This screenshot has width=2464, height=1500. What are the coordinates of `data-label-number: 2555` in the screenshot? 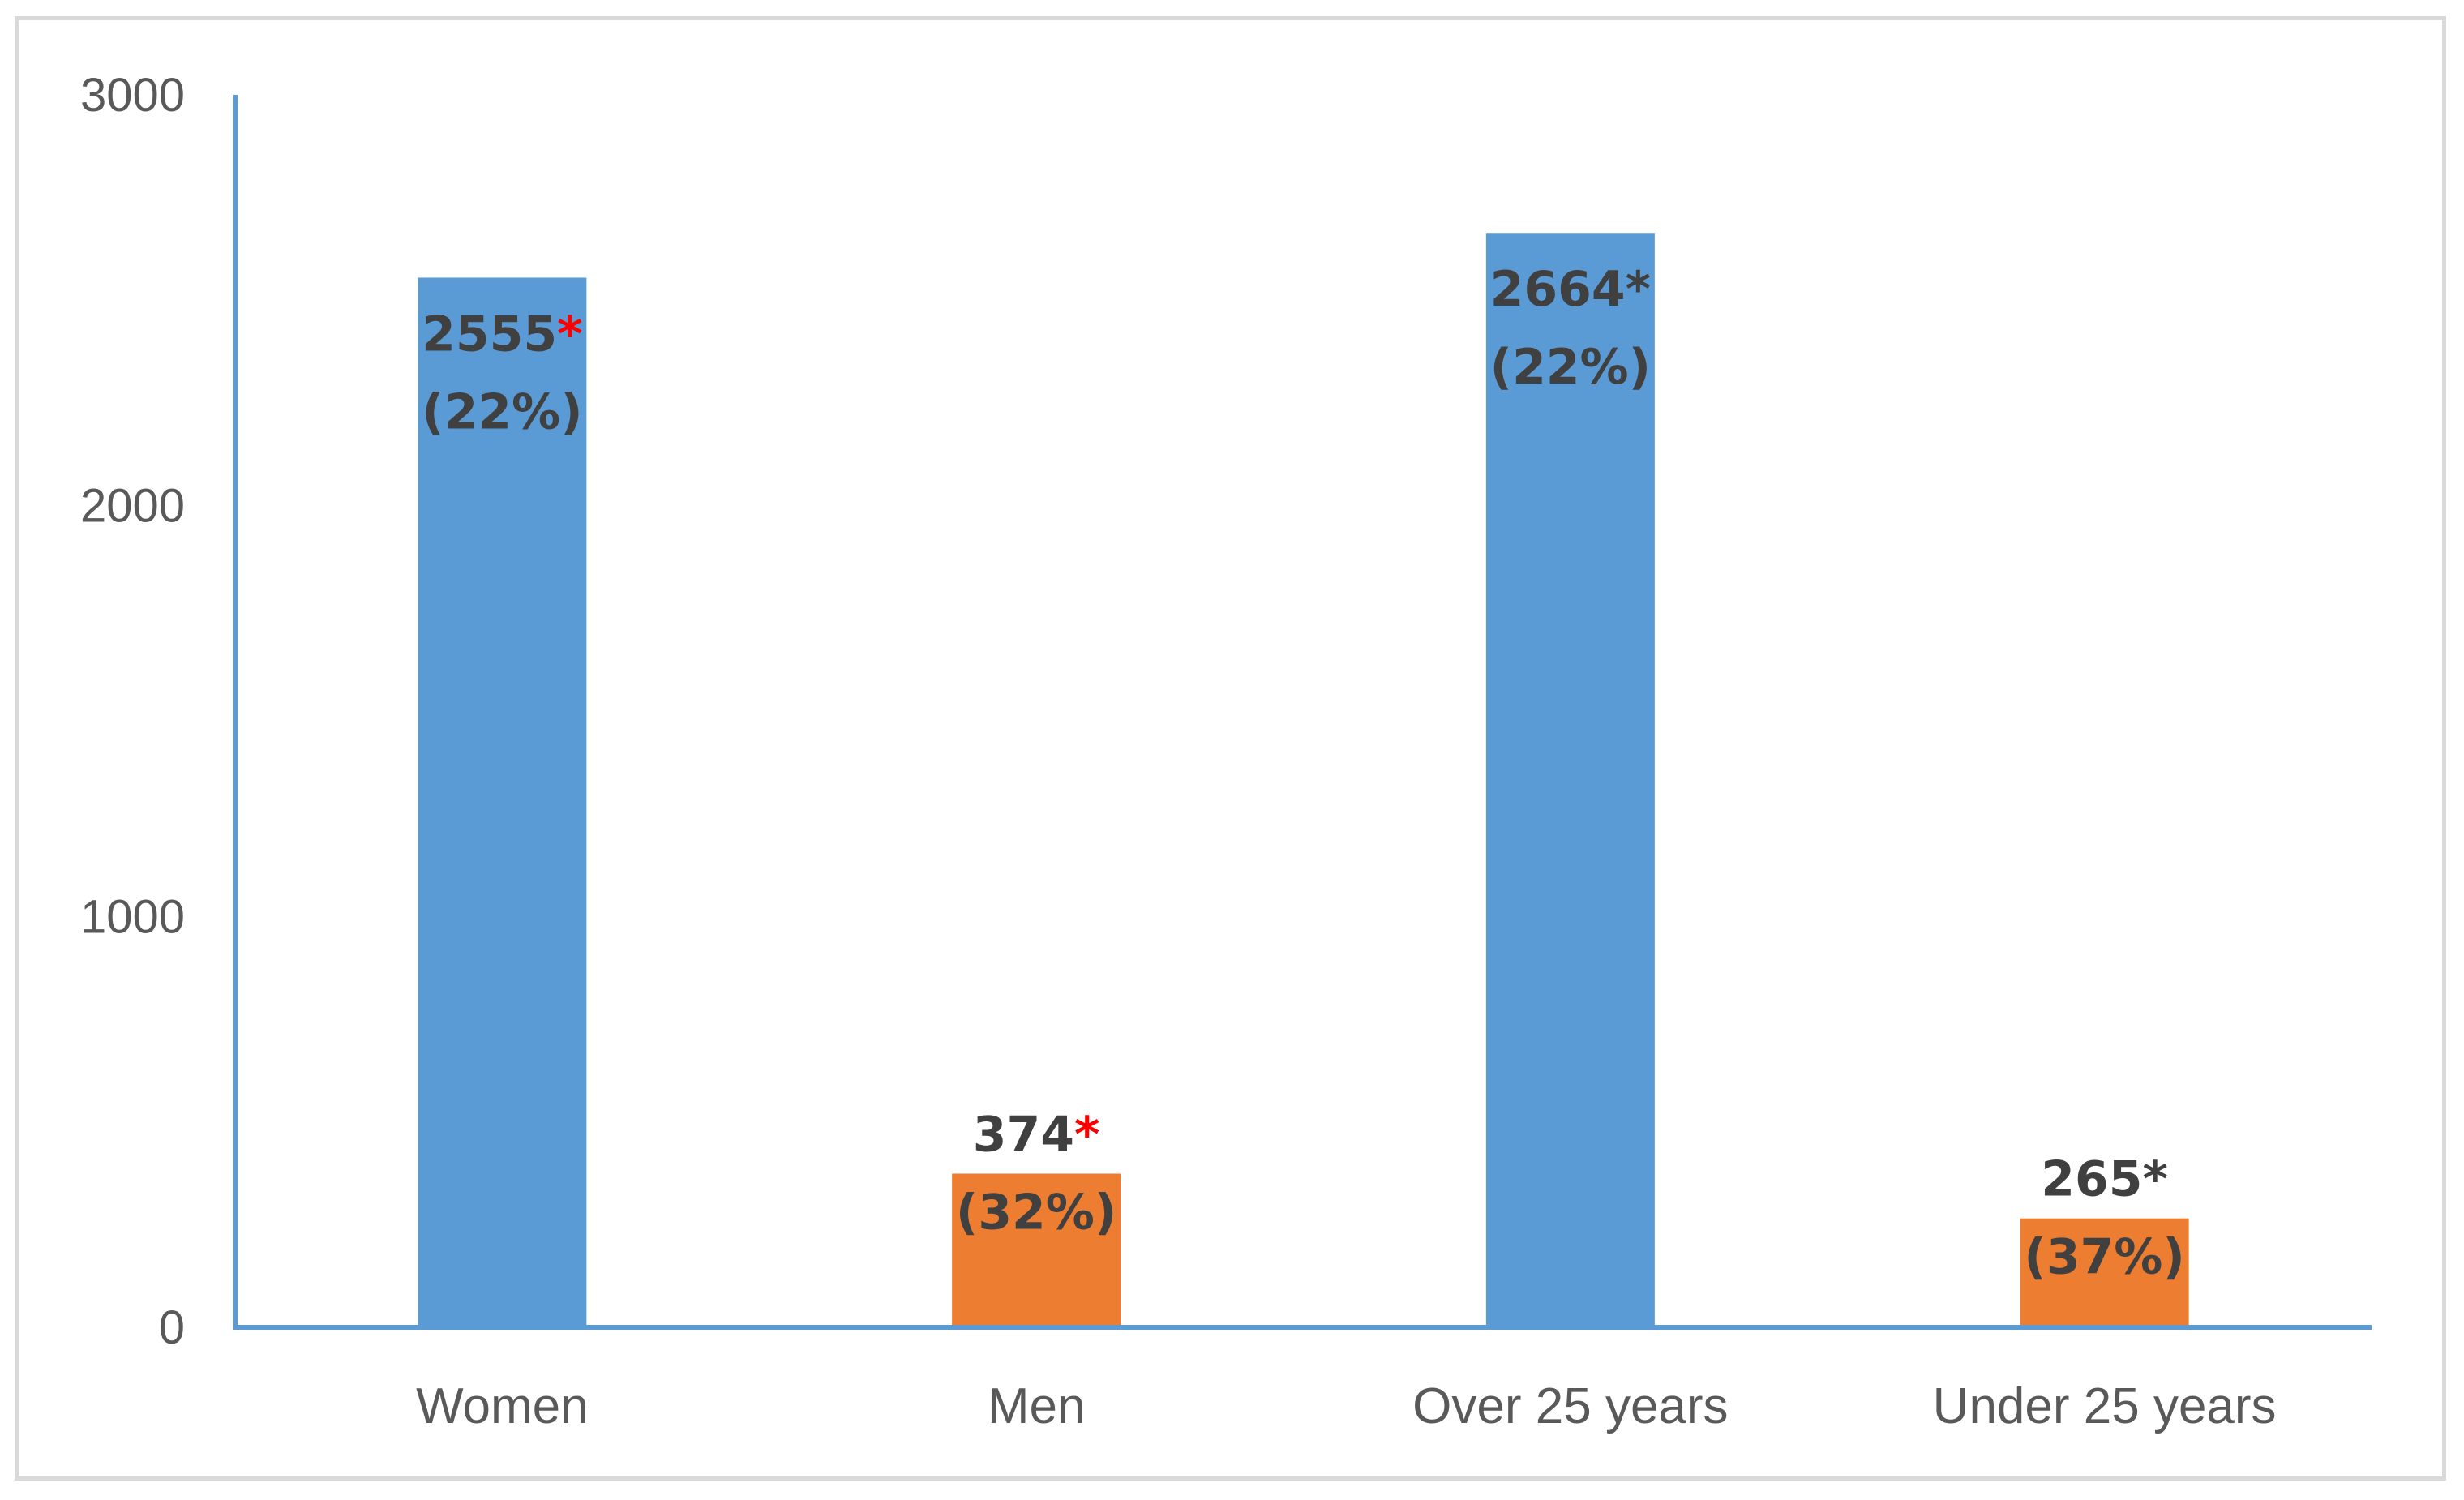 It's located at (489, 334).